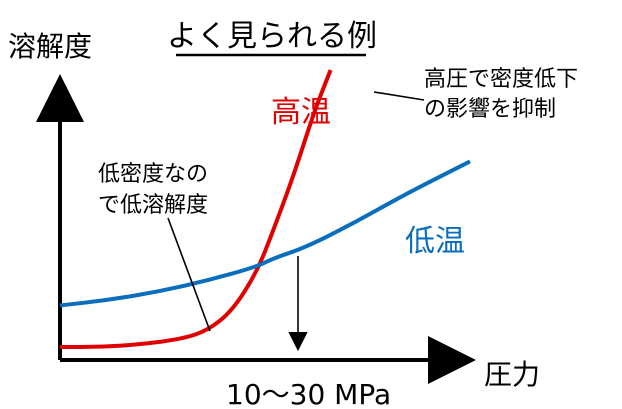 This screenshot has height=409, width=622. I want to click on annotation-low-density-line-1: 低密度なの, so click(153, 174).